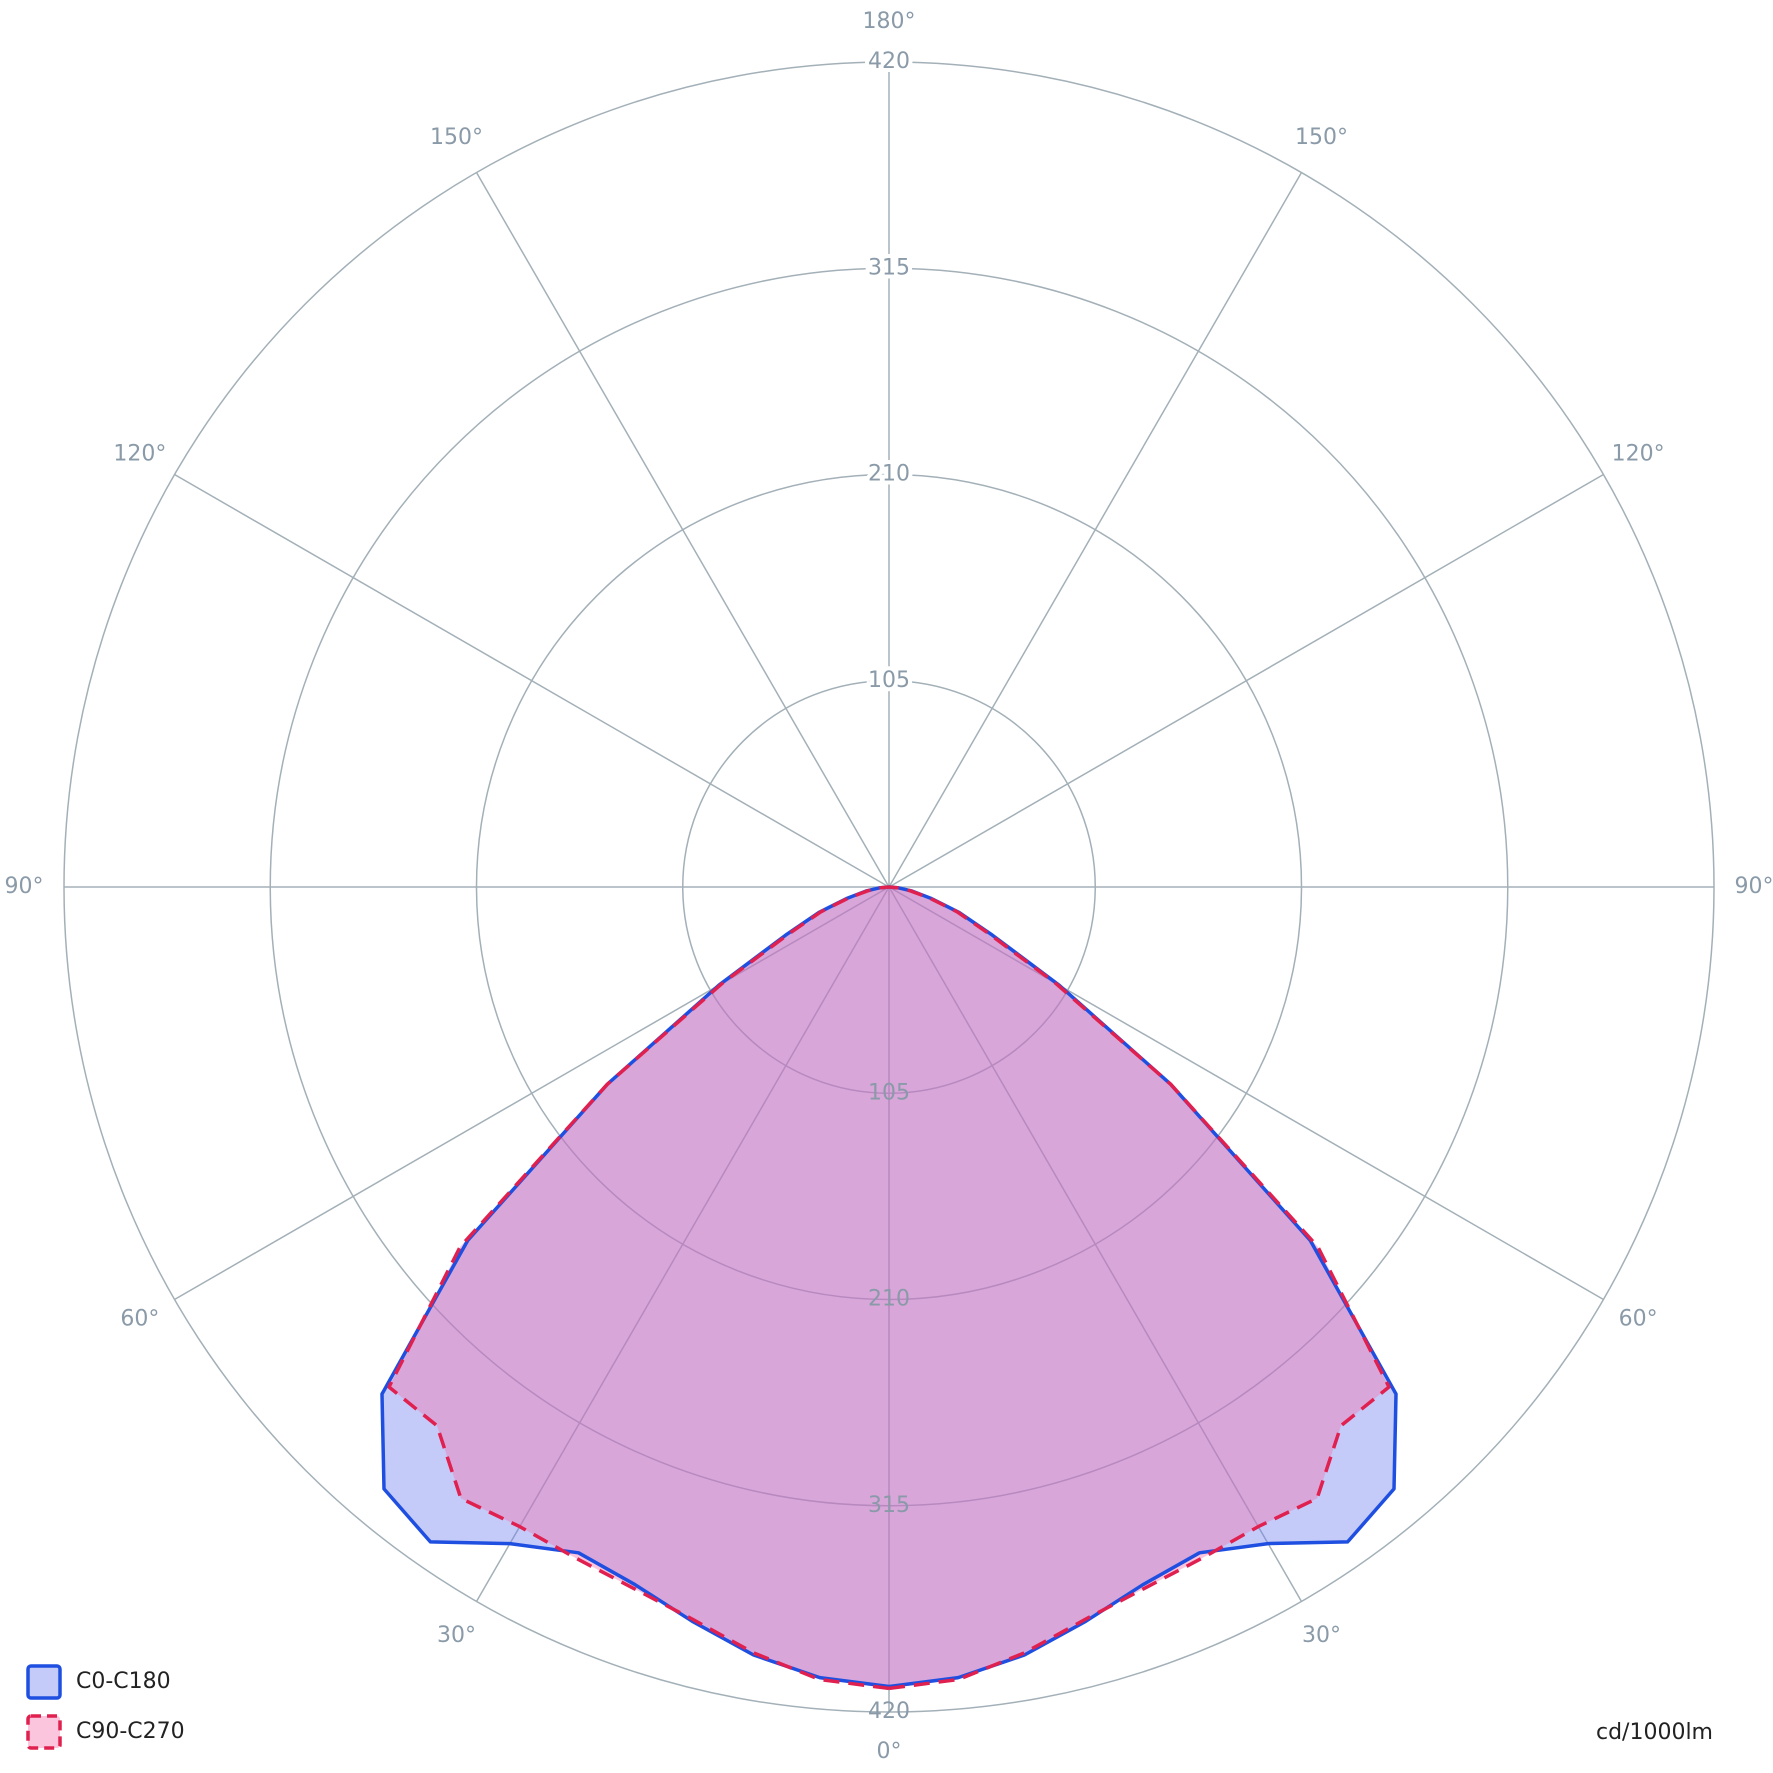  I want to click on legend: C0-C180 C90-C270, so click(105, 1707).